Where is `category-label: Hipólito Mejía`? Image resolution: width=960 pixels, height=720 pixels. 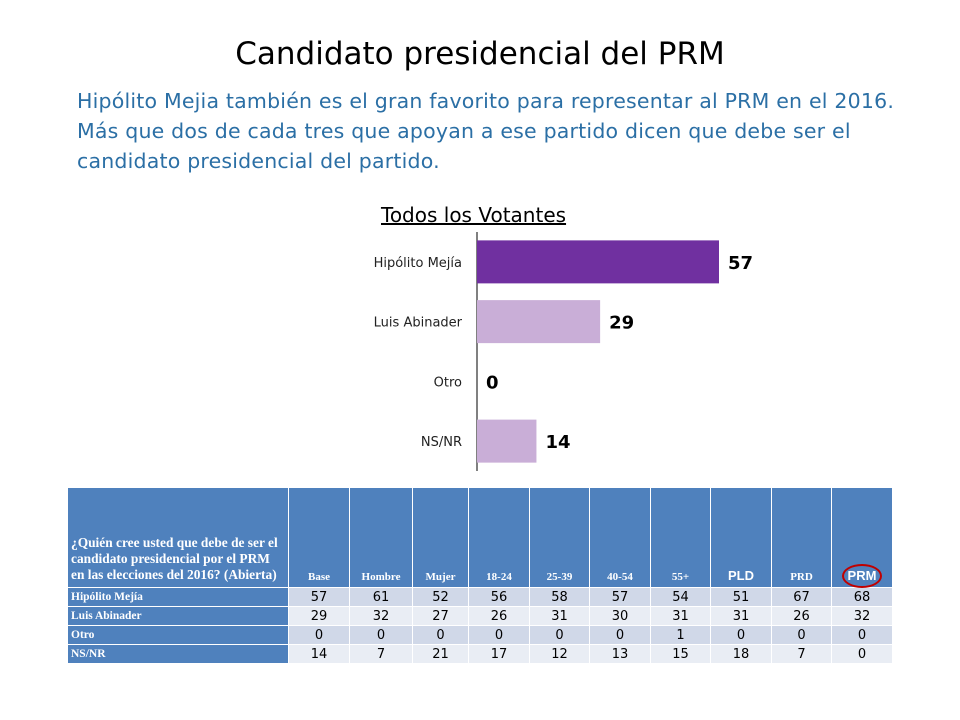 category-label: Hipólito Mejía is located at coordinates (418, 263).